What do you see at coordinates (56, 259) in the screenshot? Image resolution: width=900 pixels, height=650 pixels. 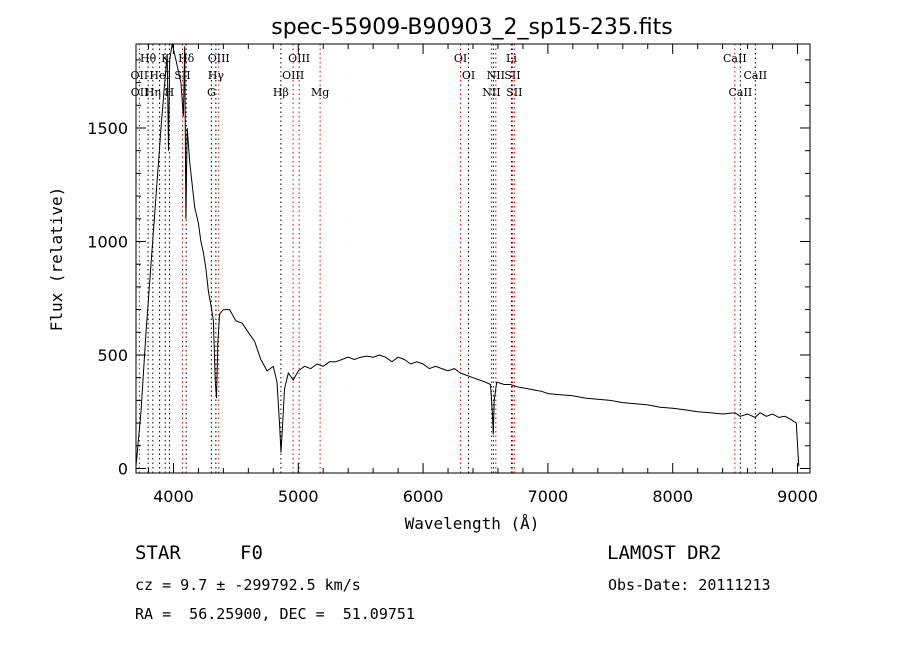 I see `y-axis-label: Flux (relative)` at bounding box center [56, 259].